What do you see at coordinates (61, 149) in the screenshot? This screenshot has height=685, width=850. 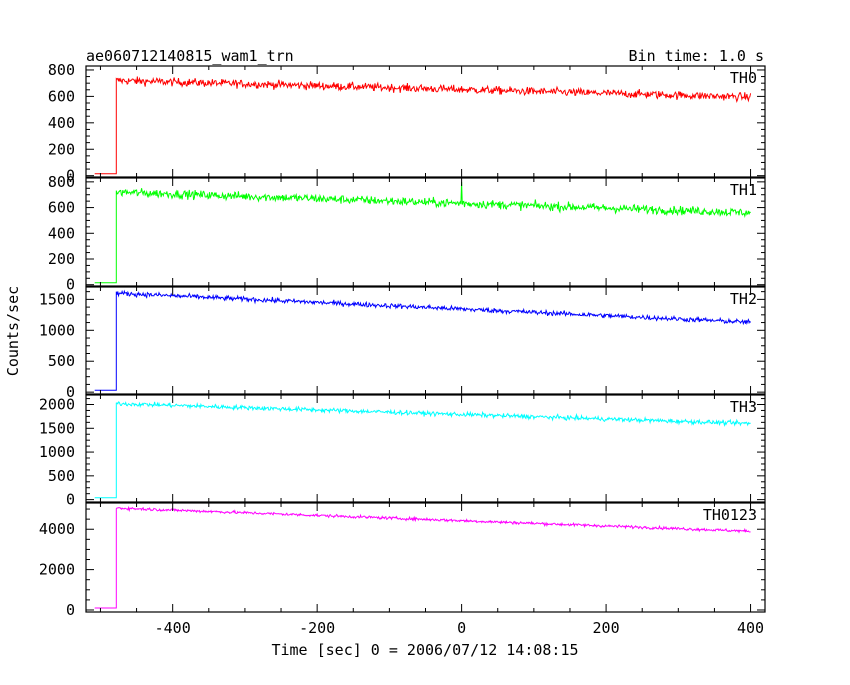 I see `y-tick-label-th0: 200` at bounding box center [61, 149].